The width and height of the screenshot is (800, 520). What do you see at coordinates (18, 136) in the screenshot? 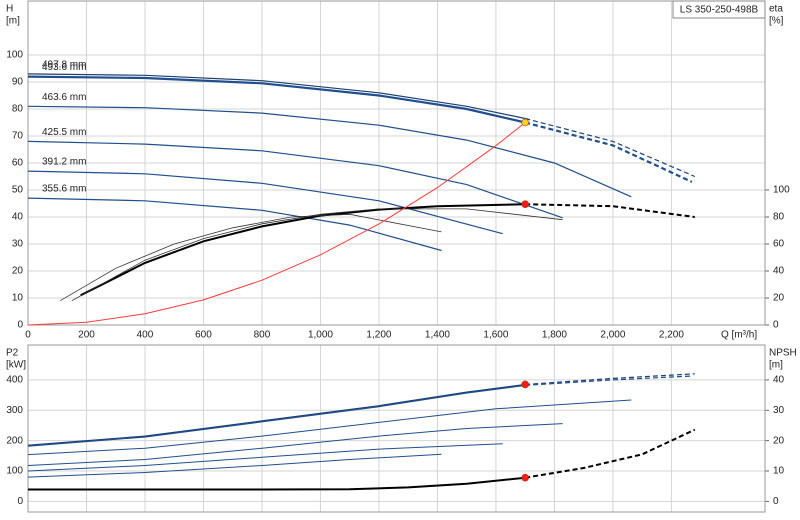
I see `y-tick-label: 70` at bounding box center [18, 136].